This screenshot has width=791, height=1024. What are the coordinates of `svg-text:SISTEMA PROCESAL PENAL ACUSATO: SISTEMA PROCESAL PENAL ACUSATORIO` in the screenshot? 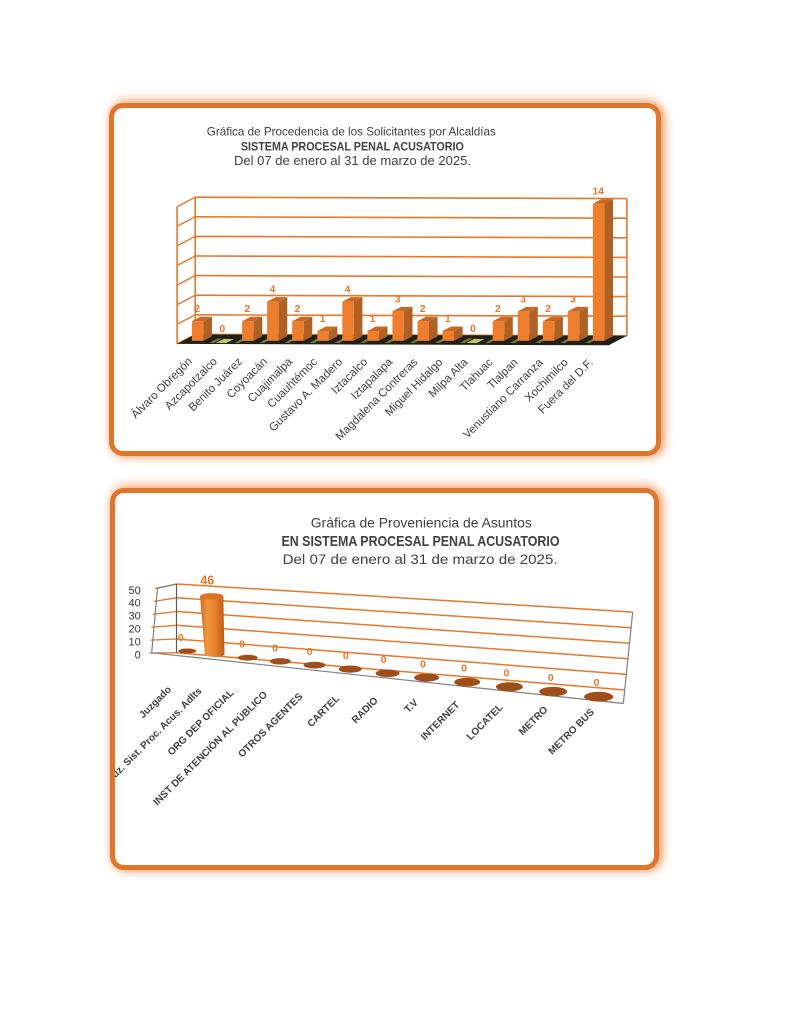 It's located at (352, 146).